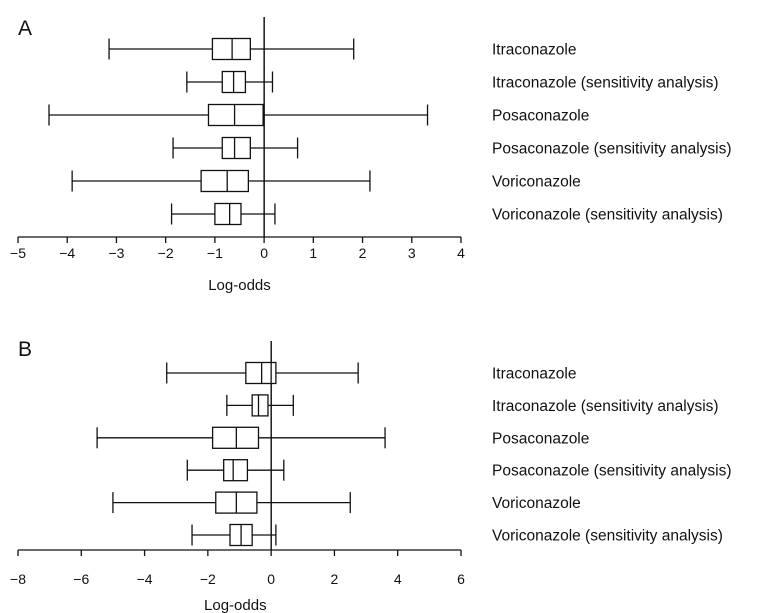 The height and width of the screenshot is (613, 763). Describe the element at coordinates (461, 579) in the screenshot. I see `x-tick-label: 6` at that location.